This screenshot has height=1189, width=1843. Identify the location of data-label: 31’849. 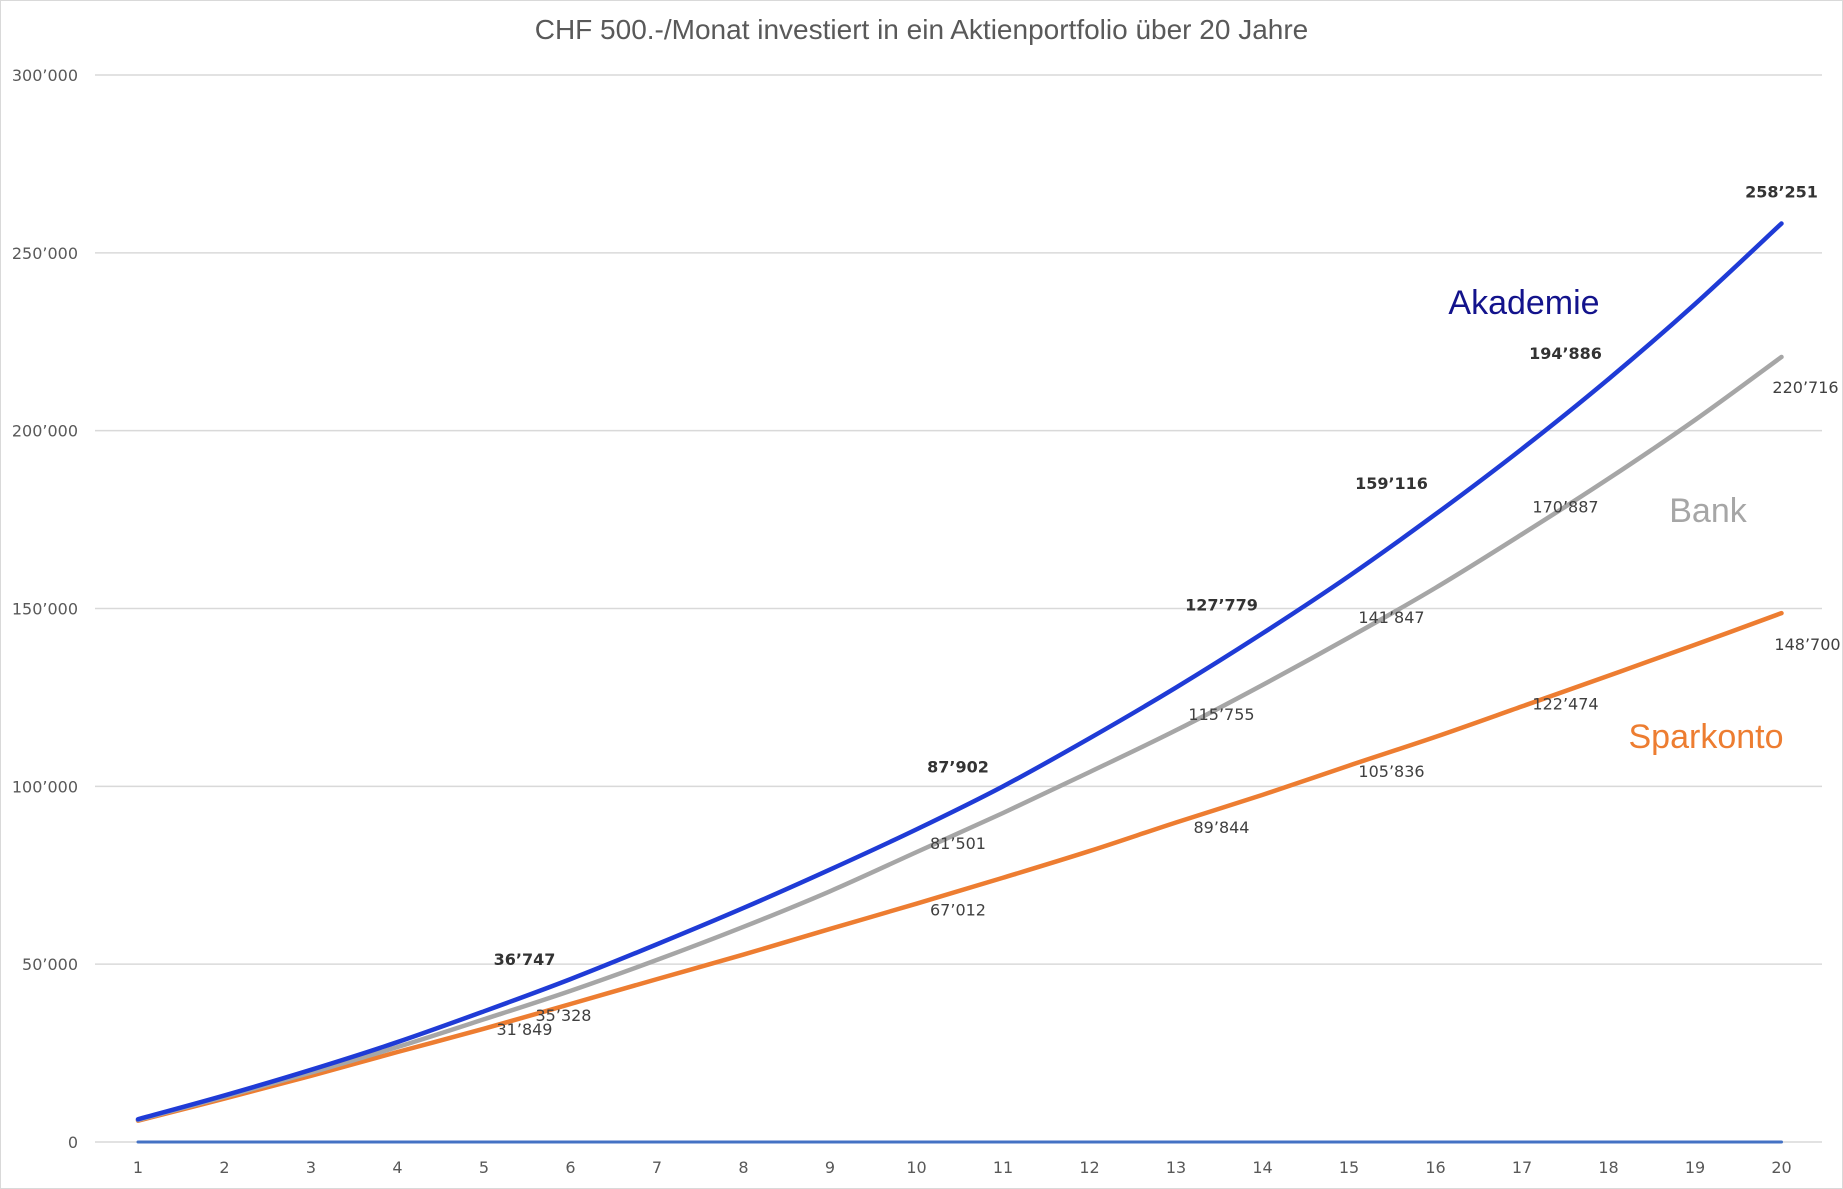
(525, 1029).